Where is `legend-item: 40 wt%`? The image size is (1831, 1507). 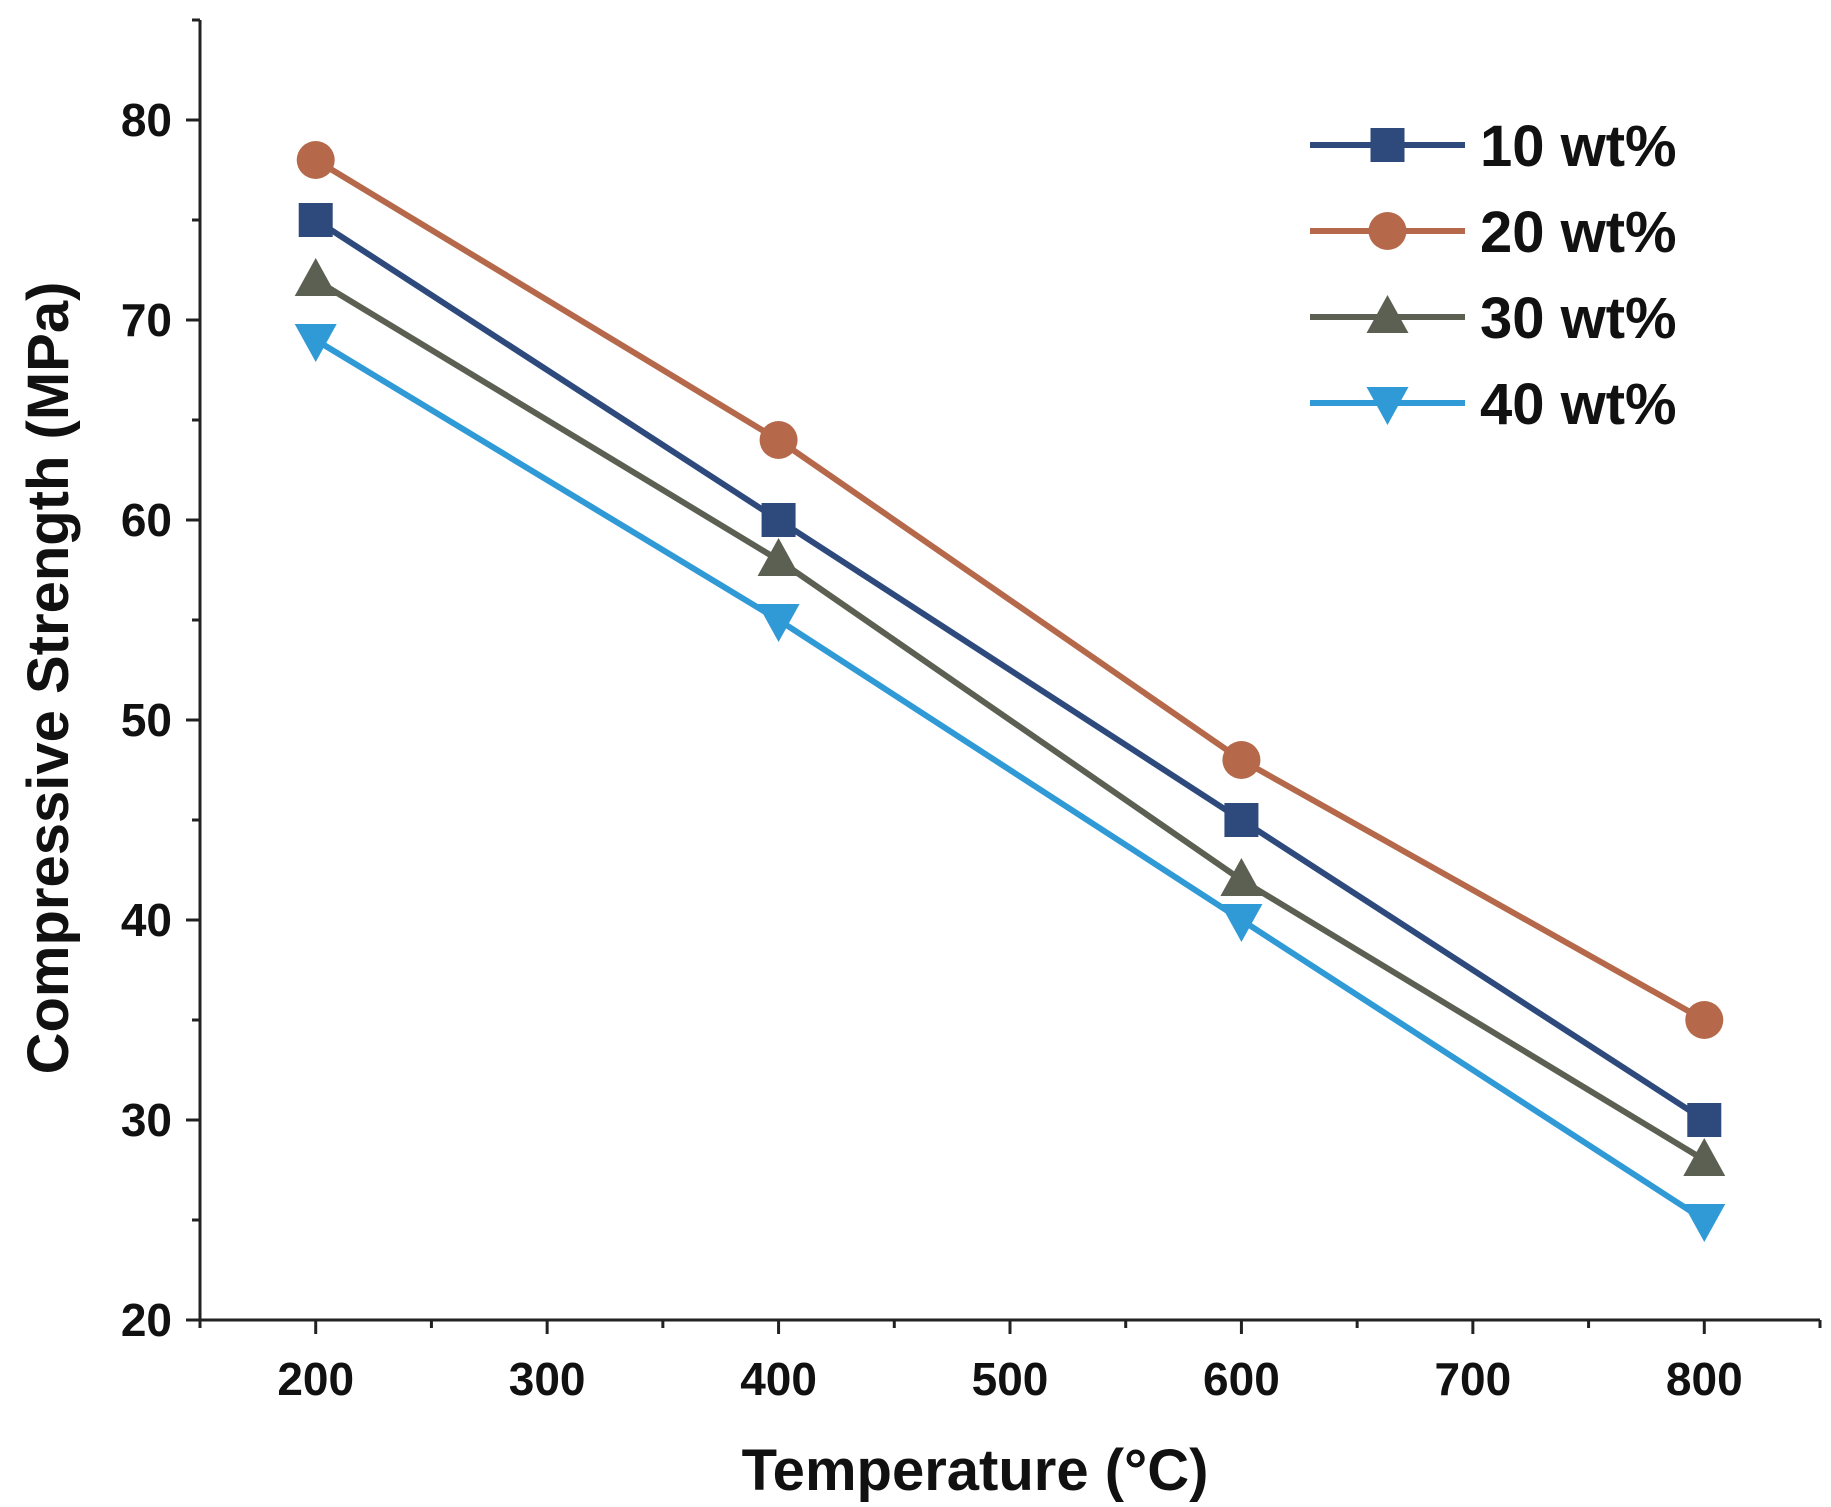 legend-item: 40 wt% is located at coordinates (1493, 404).